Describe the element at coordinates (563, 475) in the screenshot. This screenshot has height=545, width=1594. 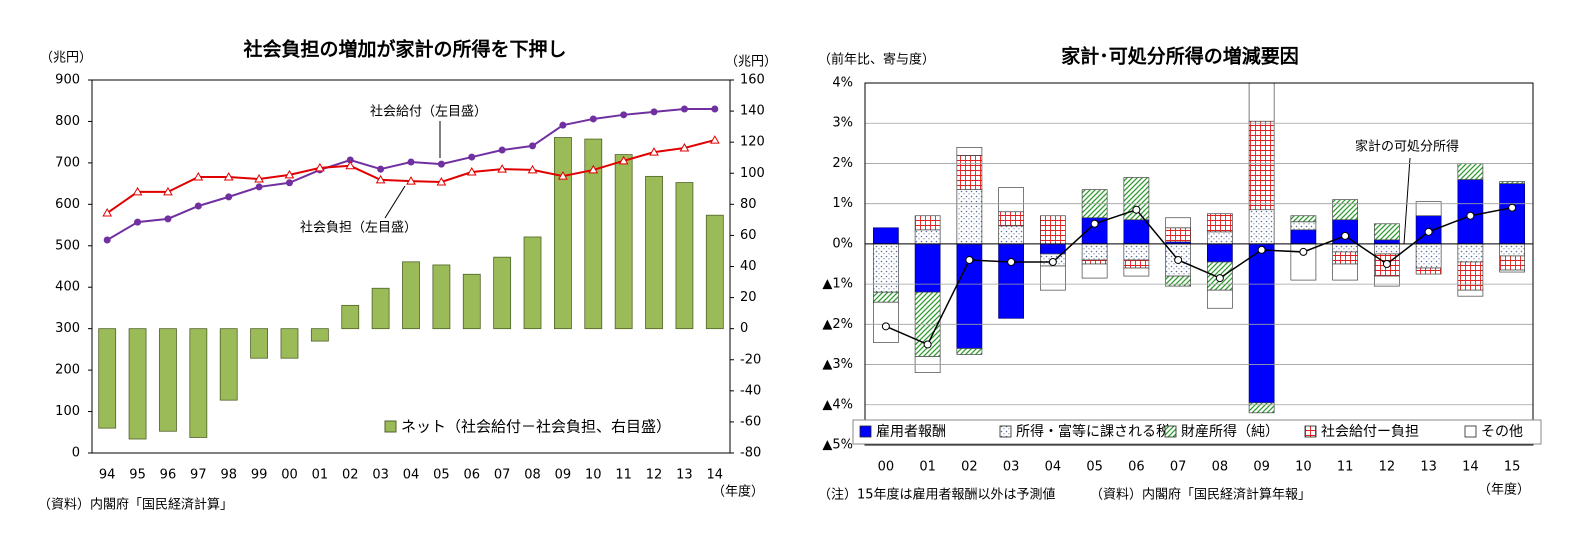
I see `x-tick-label: 09` at that location.